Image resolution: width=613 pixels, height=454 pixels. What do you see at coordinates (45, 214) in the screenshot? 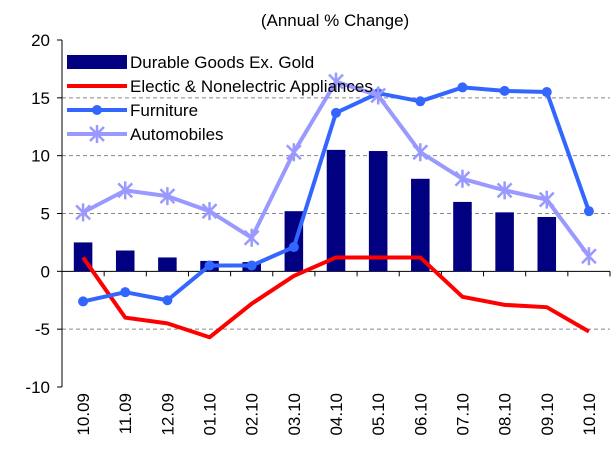
I see `y-tick-label: 5` at bounding box center [45, 214].